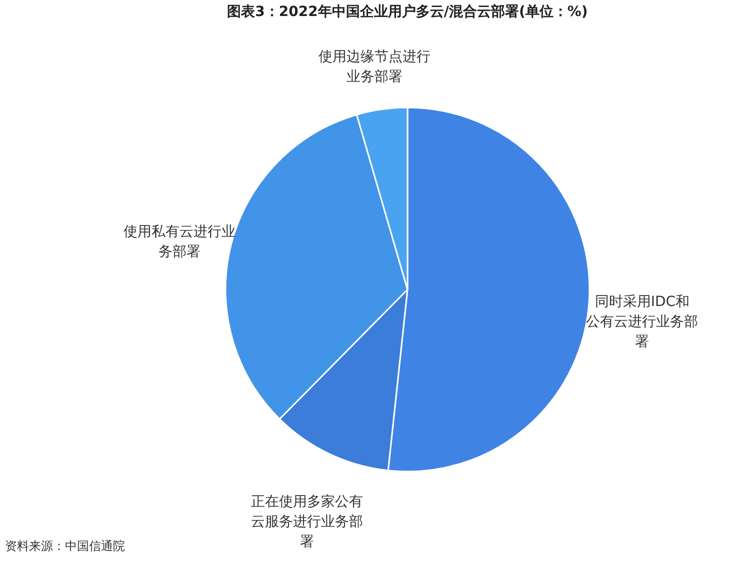 Image resolution: width=755 pixels, height=561 pixels. I want to click on slice-label: 使用边缘节点进行业务部署, so click(374, 66).